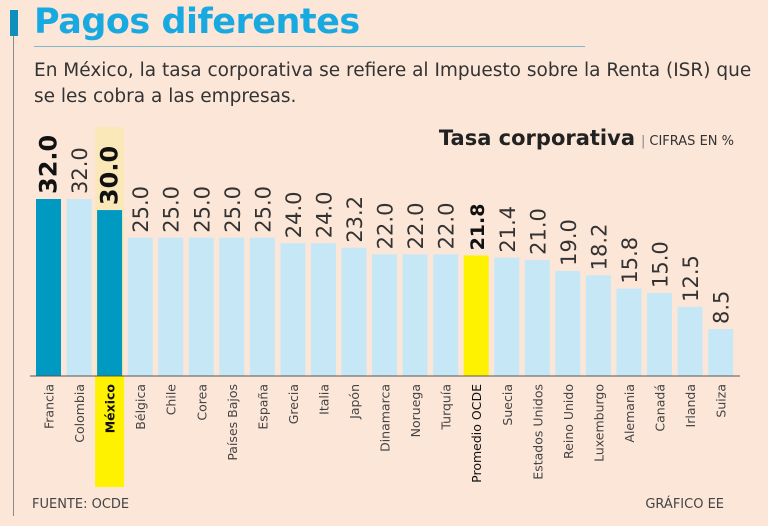 This screenshot has width=768, height=526. What do you see at coordinates (691, 278) in the screenshot?
I see `value-label: 12.5` at bounding box center [691, 278].